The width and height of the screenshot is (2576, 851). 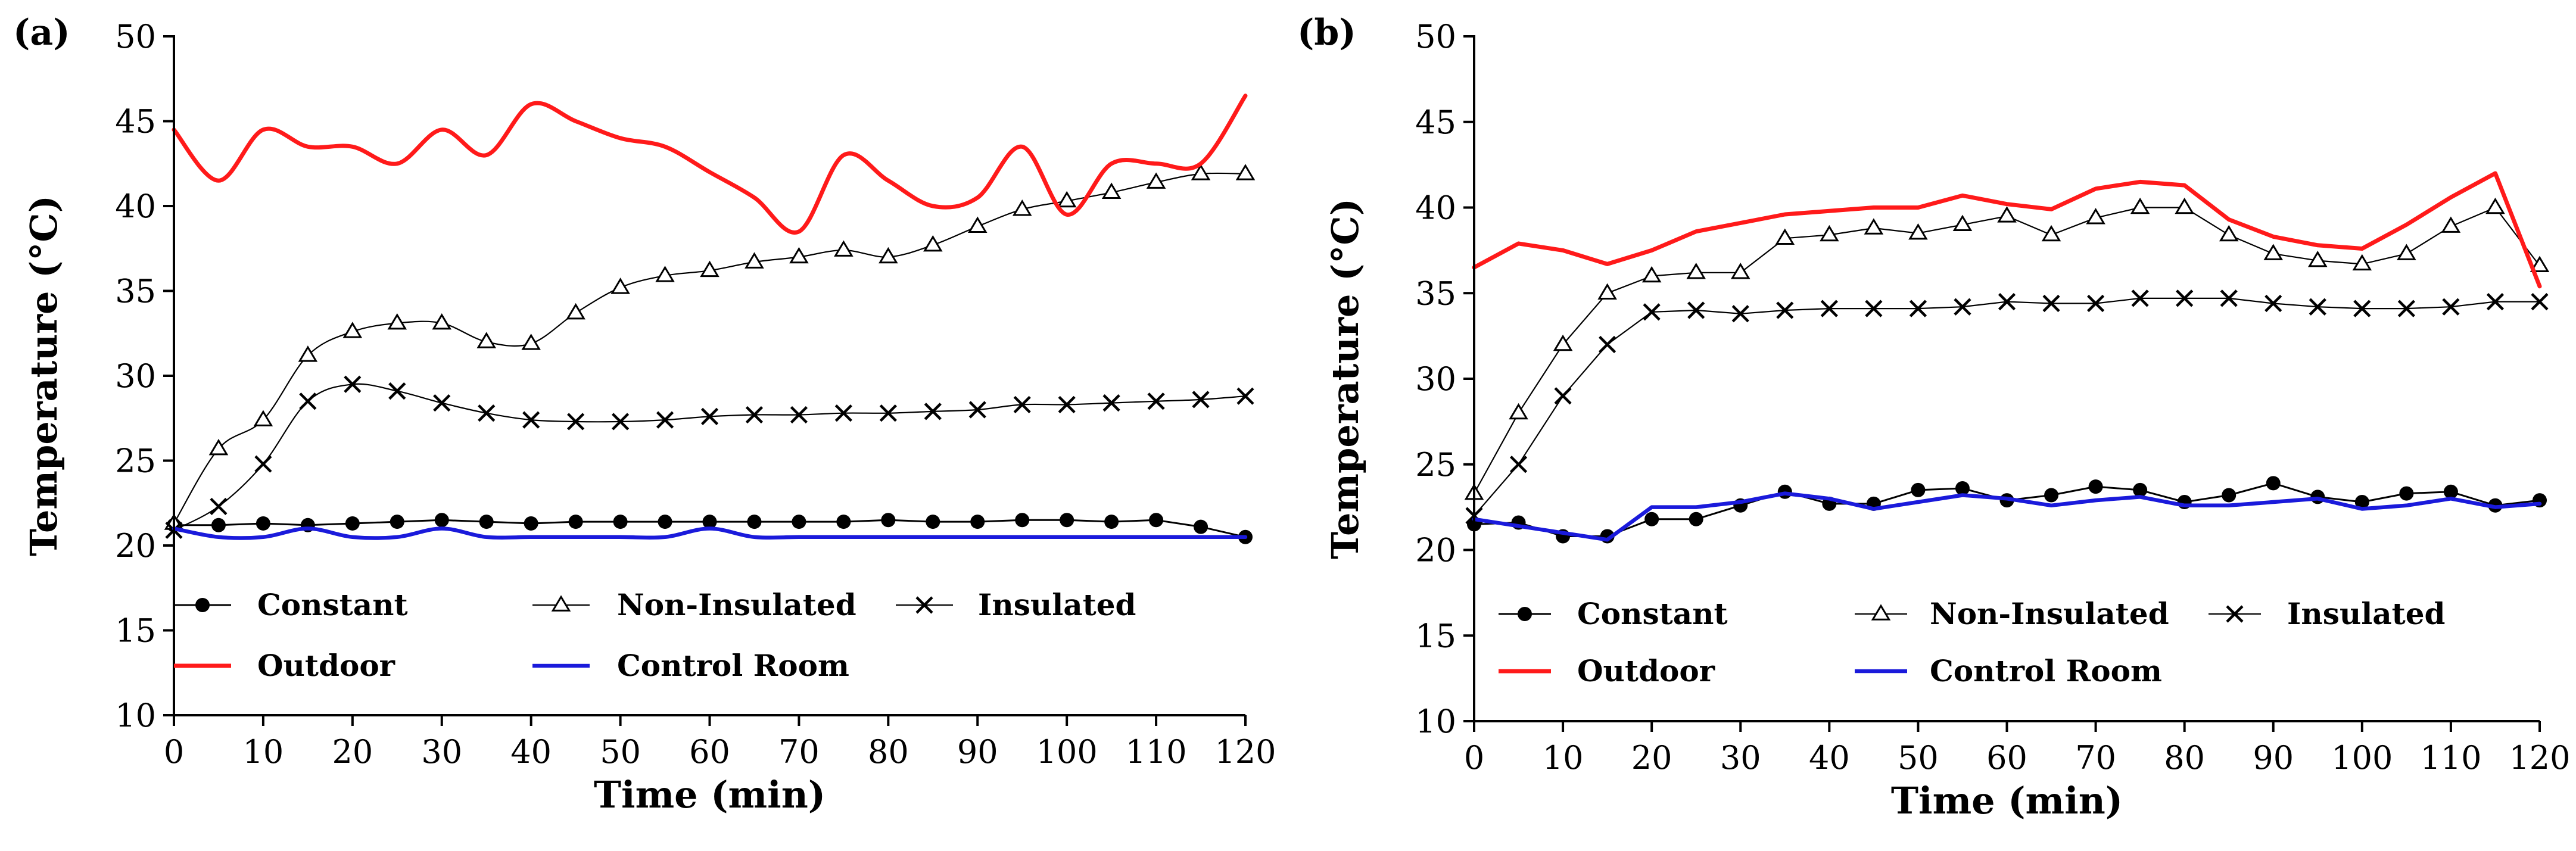 I want to click on legend-item-outdoor: Outdoor, so click(x=1607, y=670).